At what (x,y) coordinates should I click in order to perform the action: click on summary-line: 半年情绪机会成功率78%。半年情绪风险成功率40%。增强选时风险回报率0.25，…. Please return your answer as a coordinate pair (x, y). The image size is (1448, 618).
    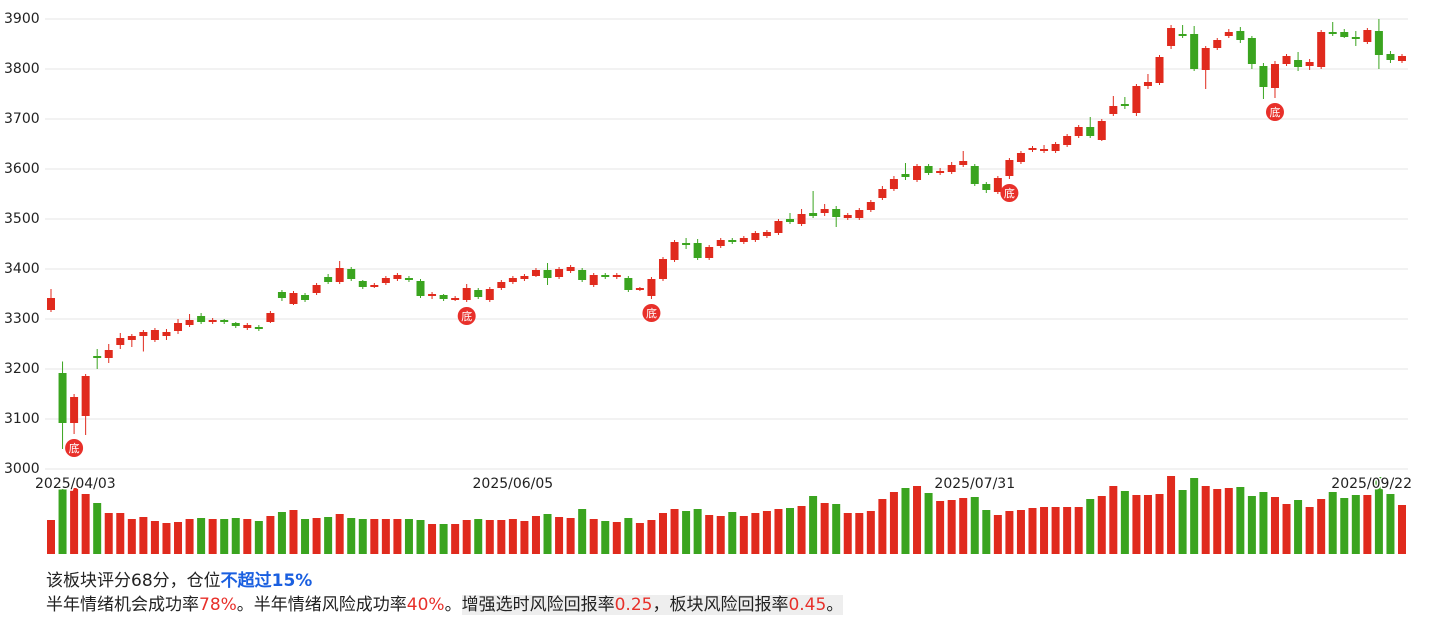
    Looking at the image, I should click on (445, 602).